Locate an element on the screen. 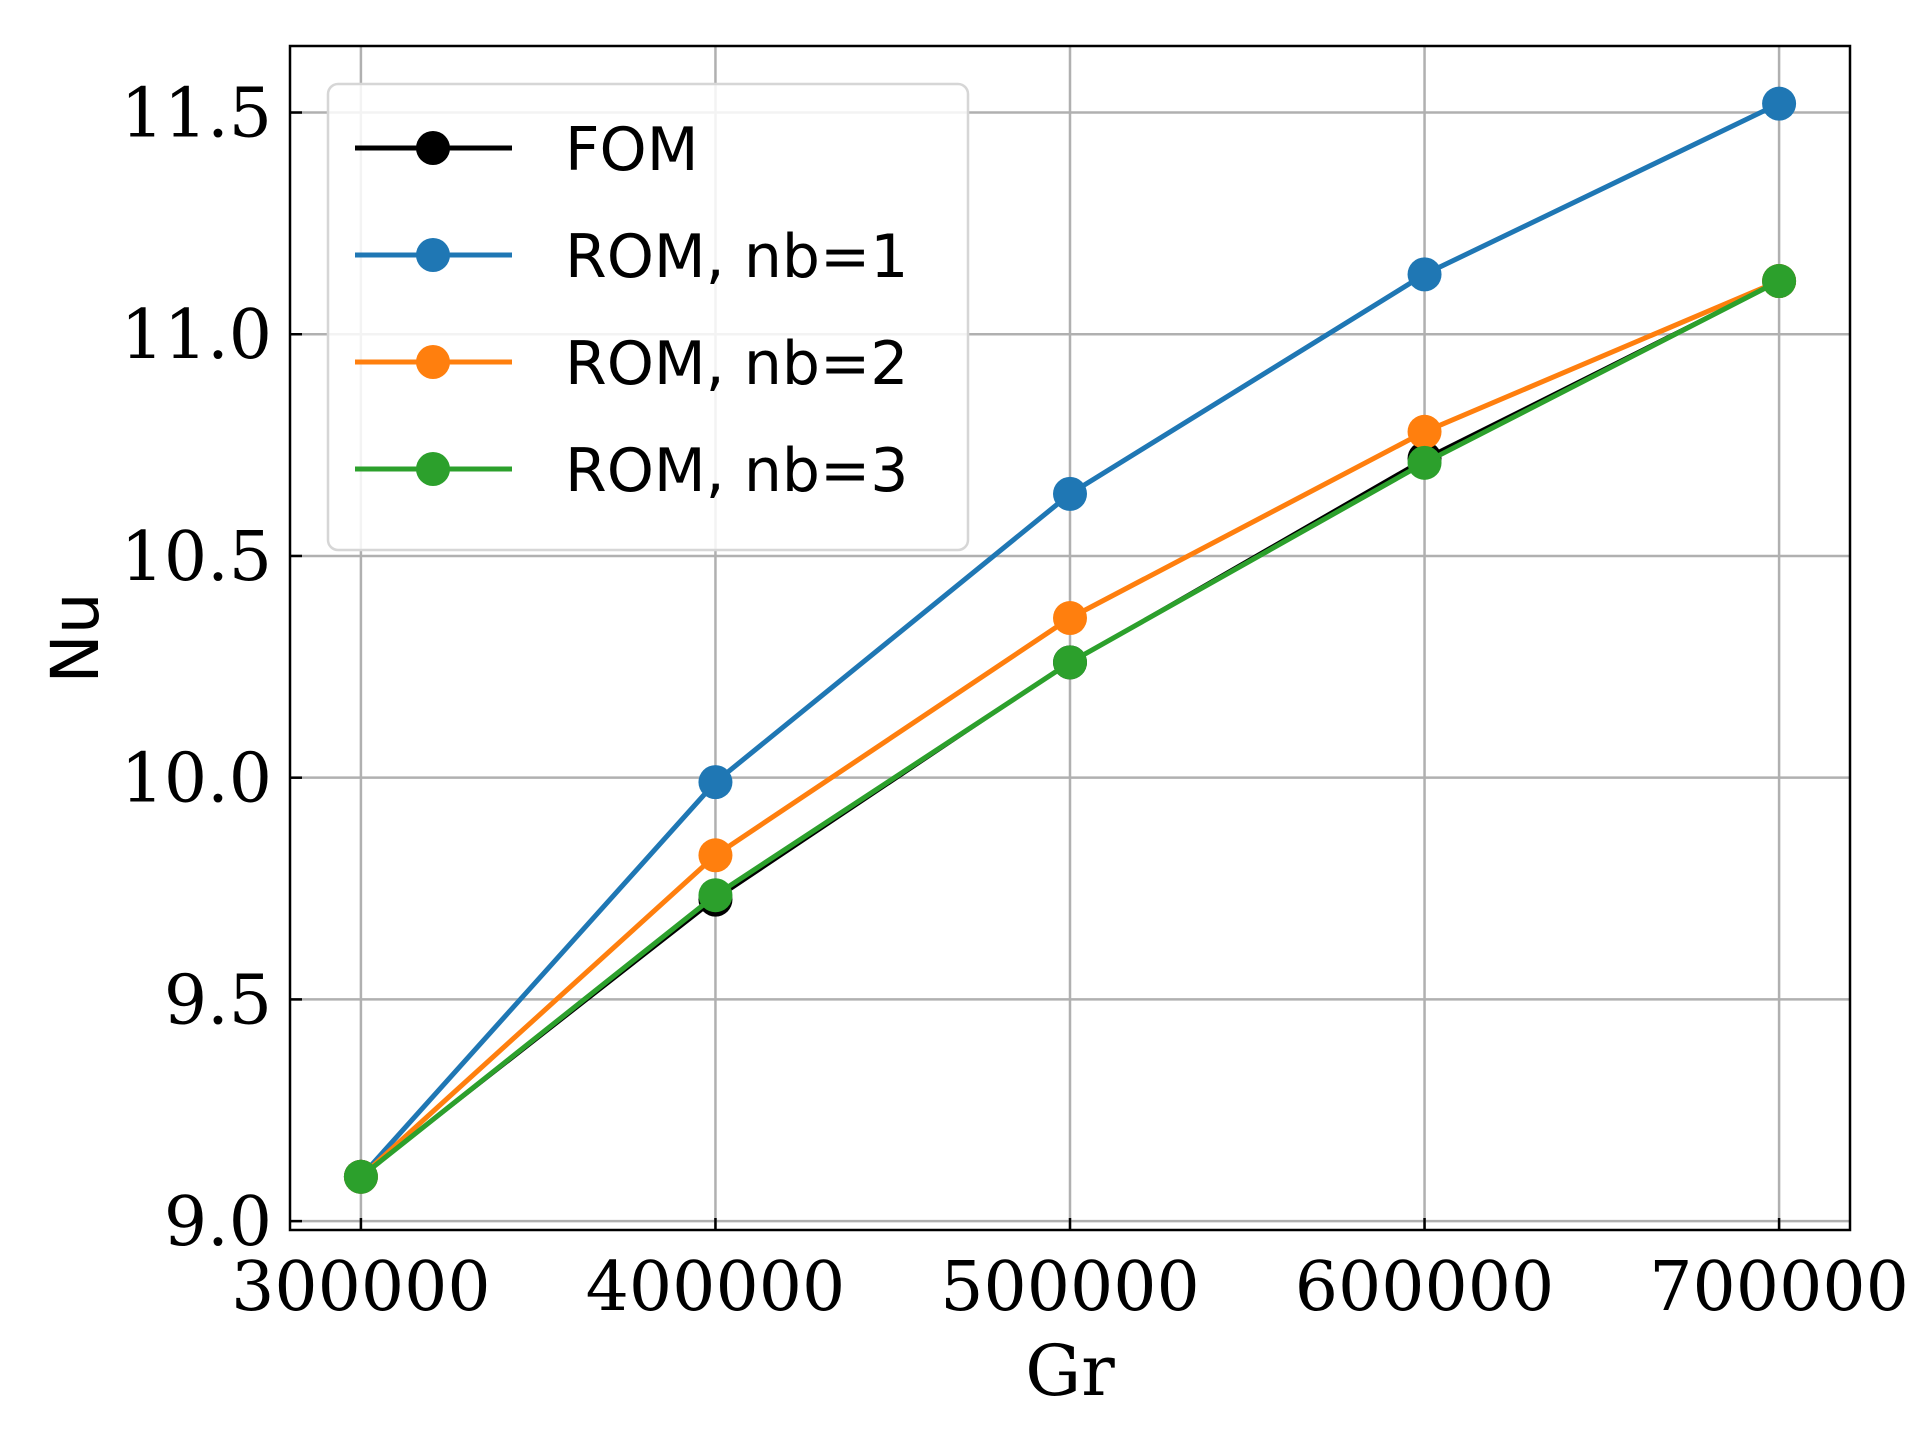 This screenshot has height=1440, width=1920. legend-entry-rom-nb-3: ROM, nb=3 is located at coordinates (631, 471).